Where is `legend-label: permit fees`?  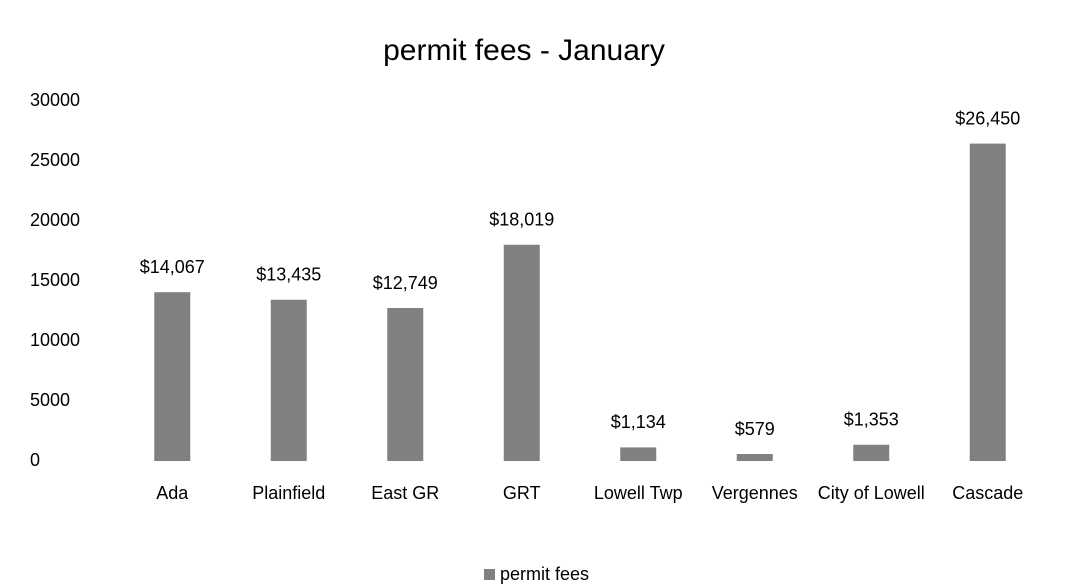
legend-label: permit fees is located at coordinates (544, 574).